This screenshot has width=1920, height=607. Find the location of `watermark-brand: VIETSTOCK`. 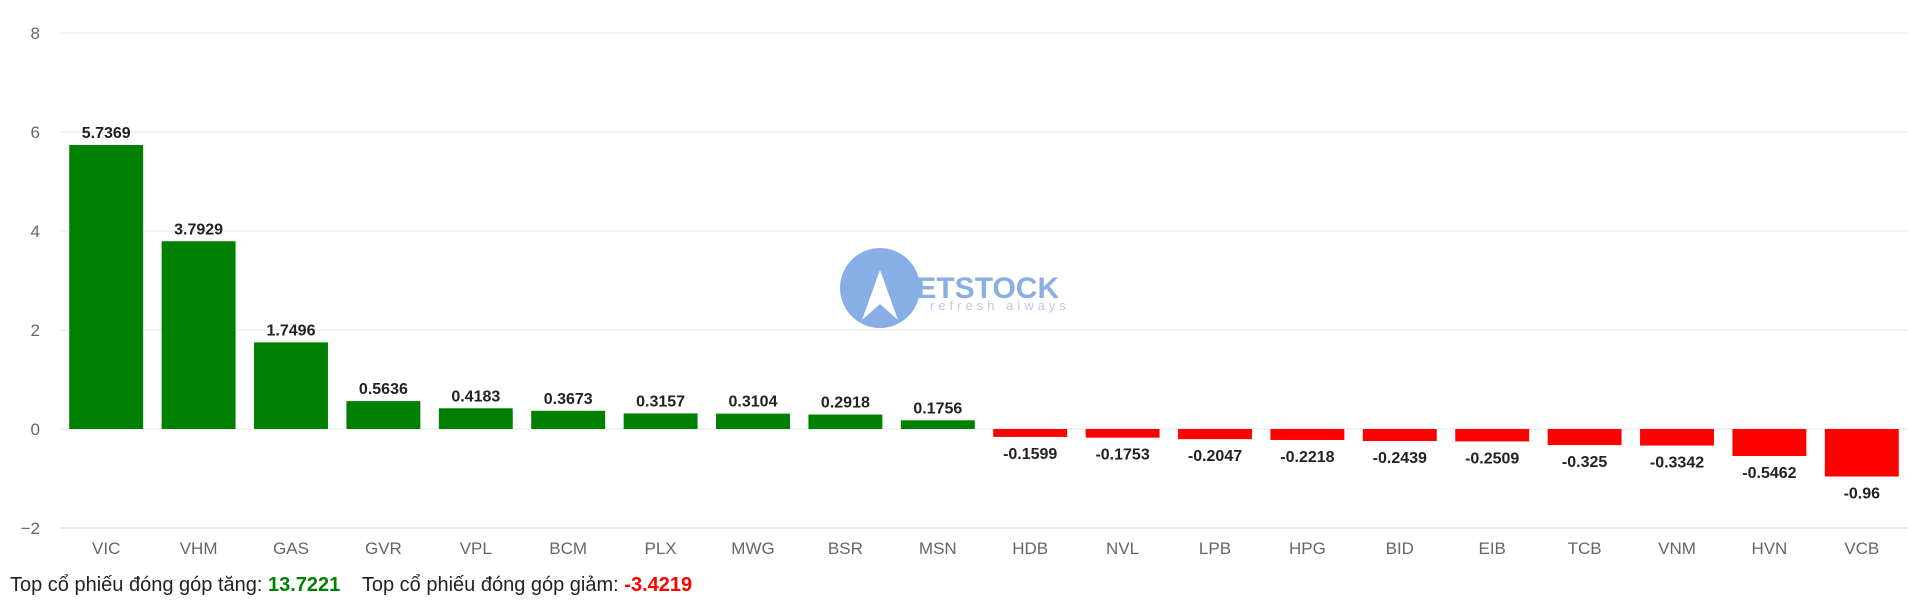

watermark-brand: VIETSTOCK is located at coordinates (973, 288).